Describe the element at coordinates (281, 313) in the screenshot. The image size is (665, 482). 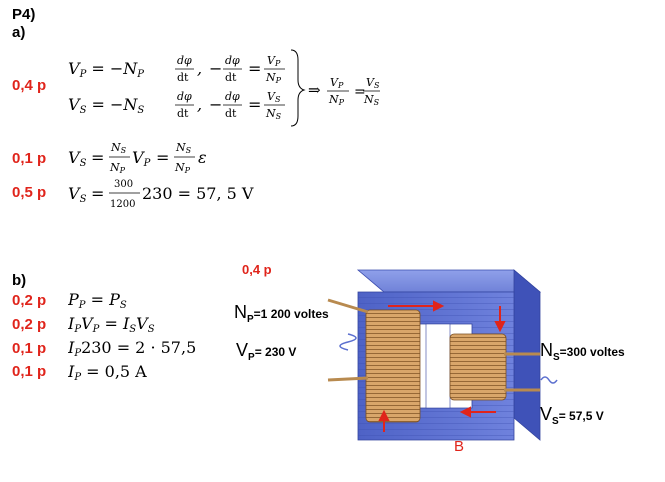
I see `np-label: NP=1 200 voltes` at that location.